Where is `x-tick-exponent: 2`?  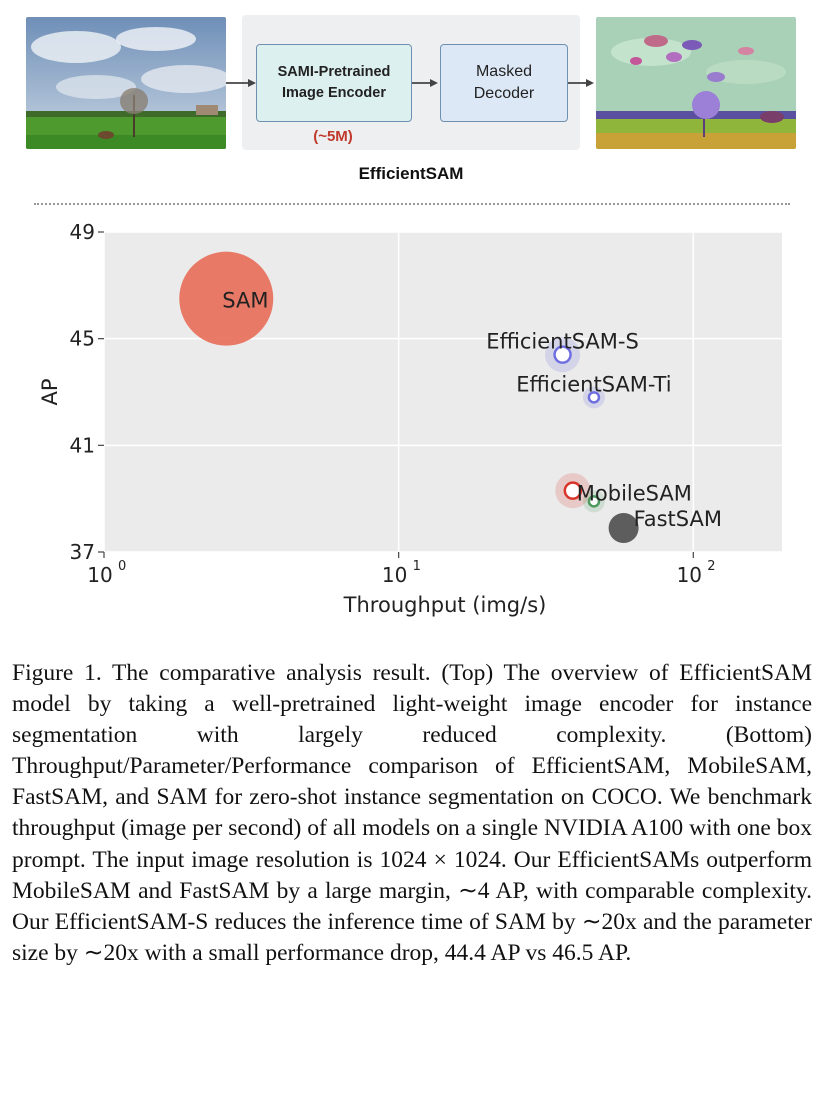 x-tick-exponent: 2 is located at coordinates (711, 566).